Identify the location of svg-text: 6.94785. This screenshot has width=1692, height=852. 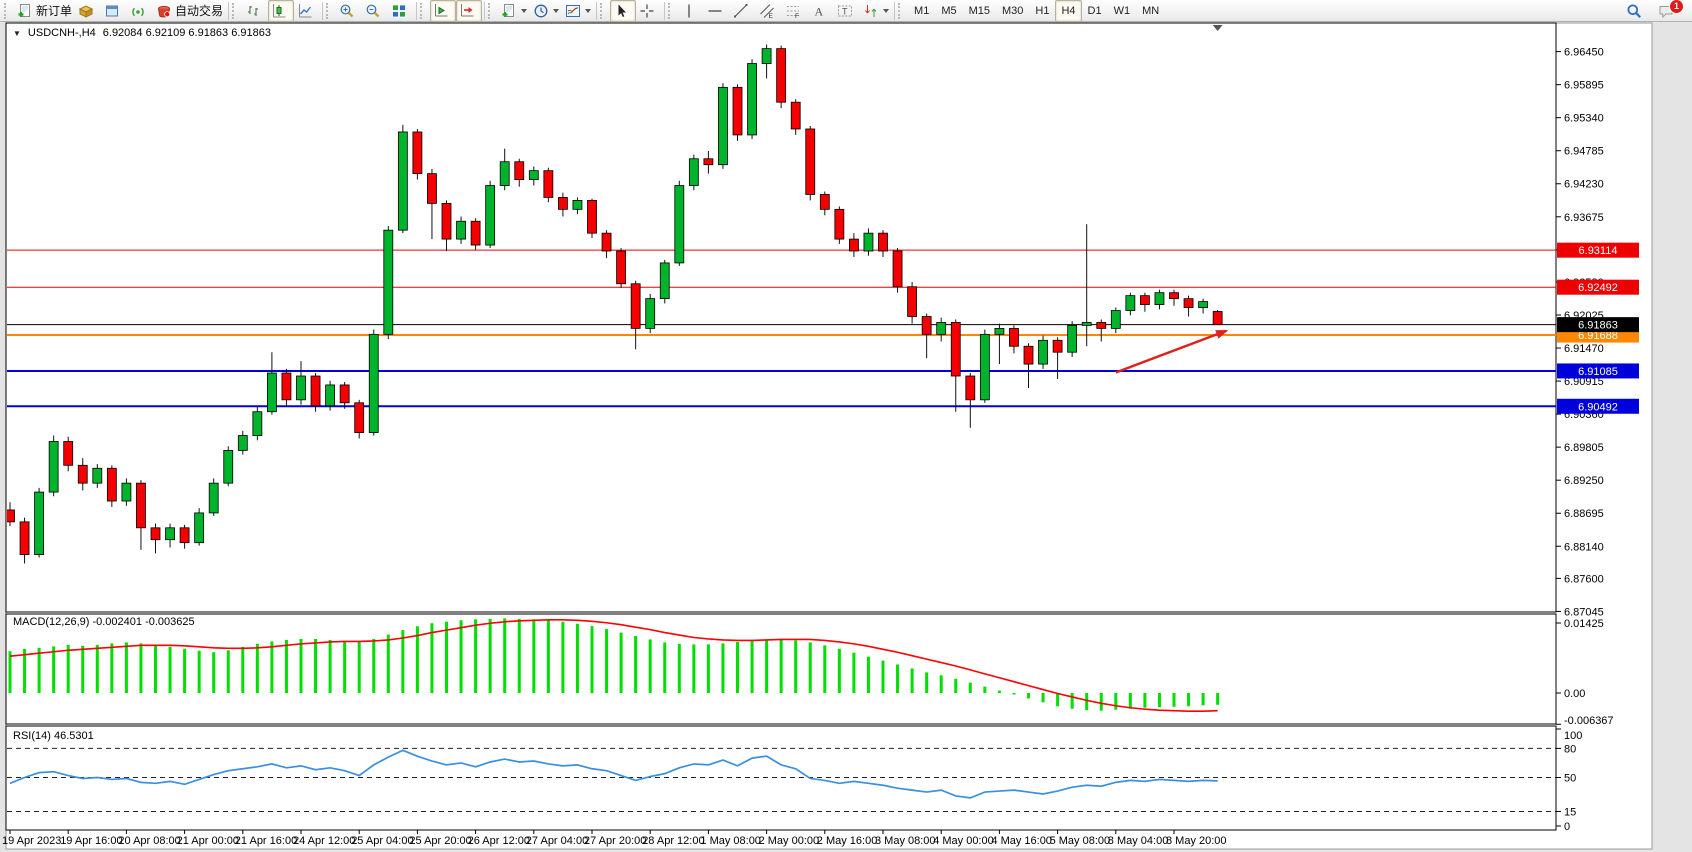
(1584, 152).